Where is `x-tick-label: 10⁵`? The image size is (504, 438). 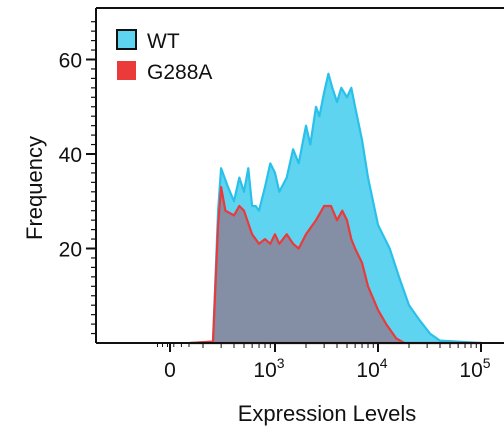 x-tick-label: 10⁵ is located at coordinates (474, 368).